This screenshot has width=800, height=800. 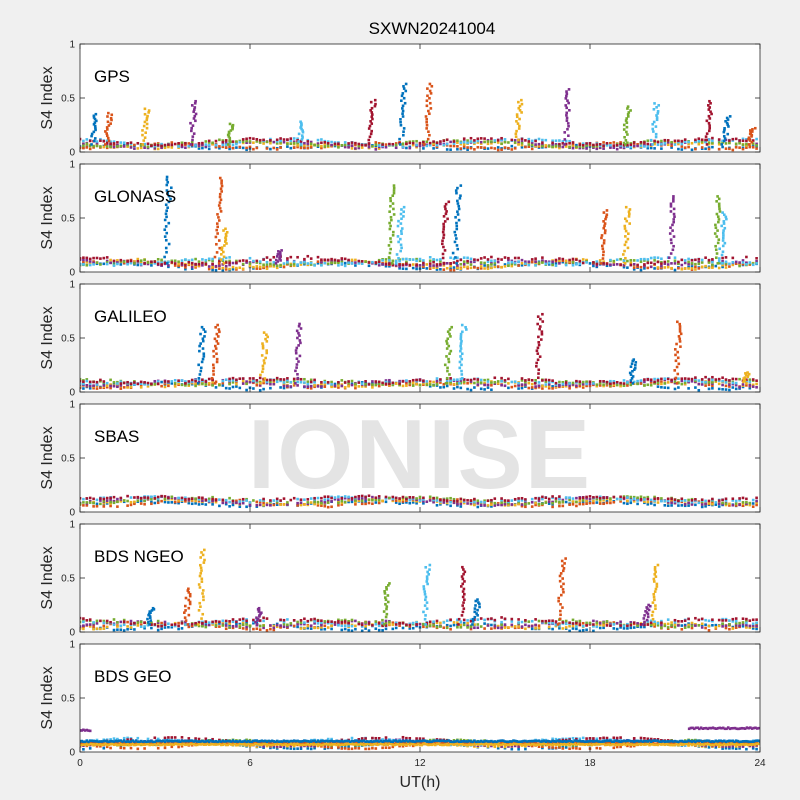 I want to click on data-points-group, so click(x=419, y=501).